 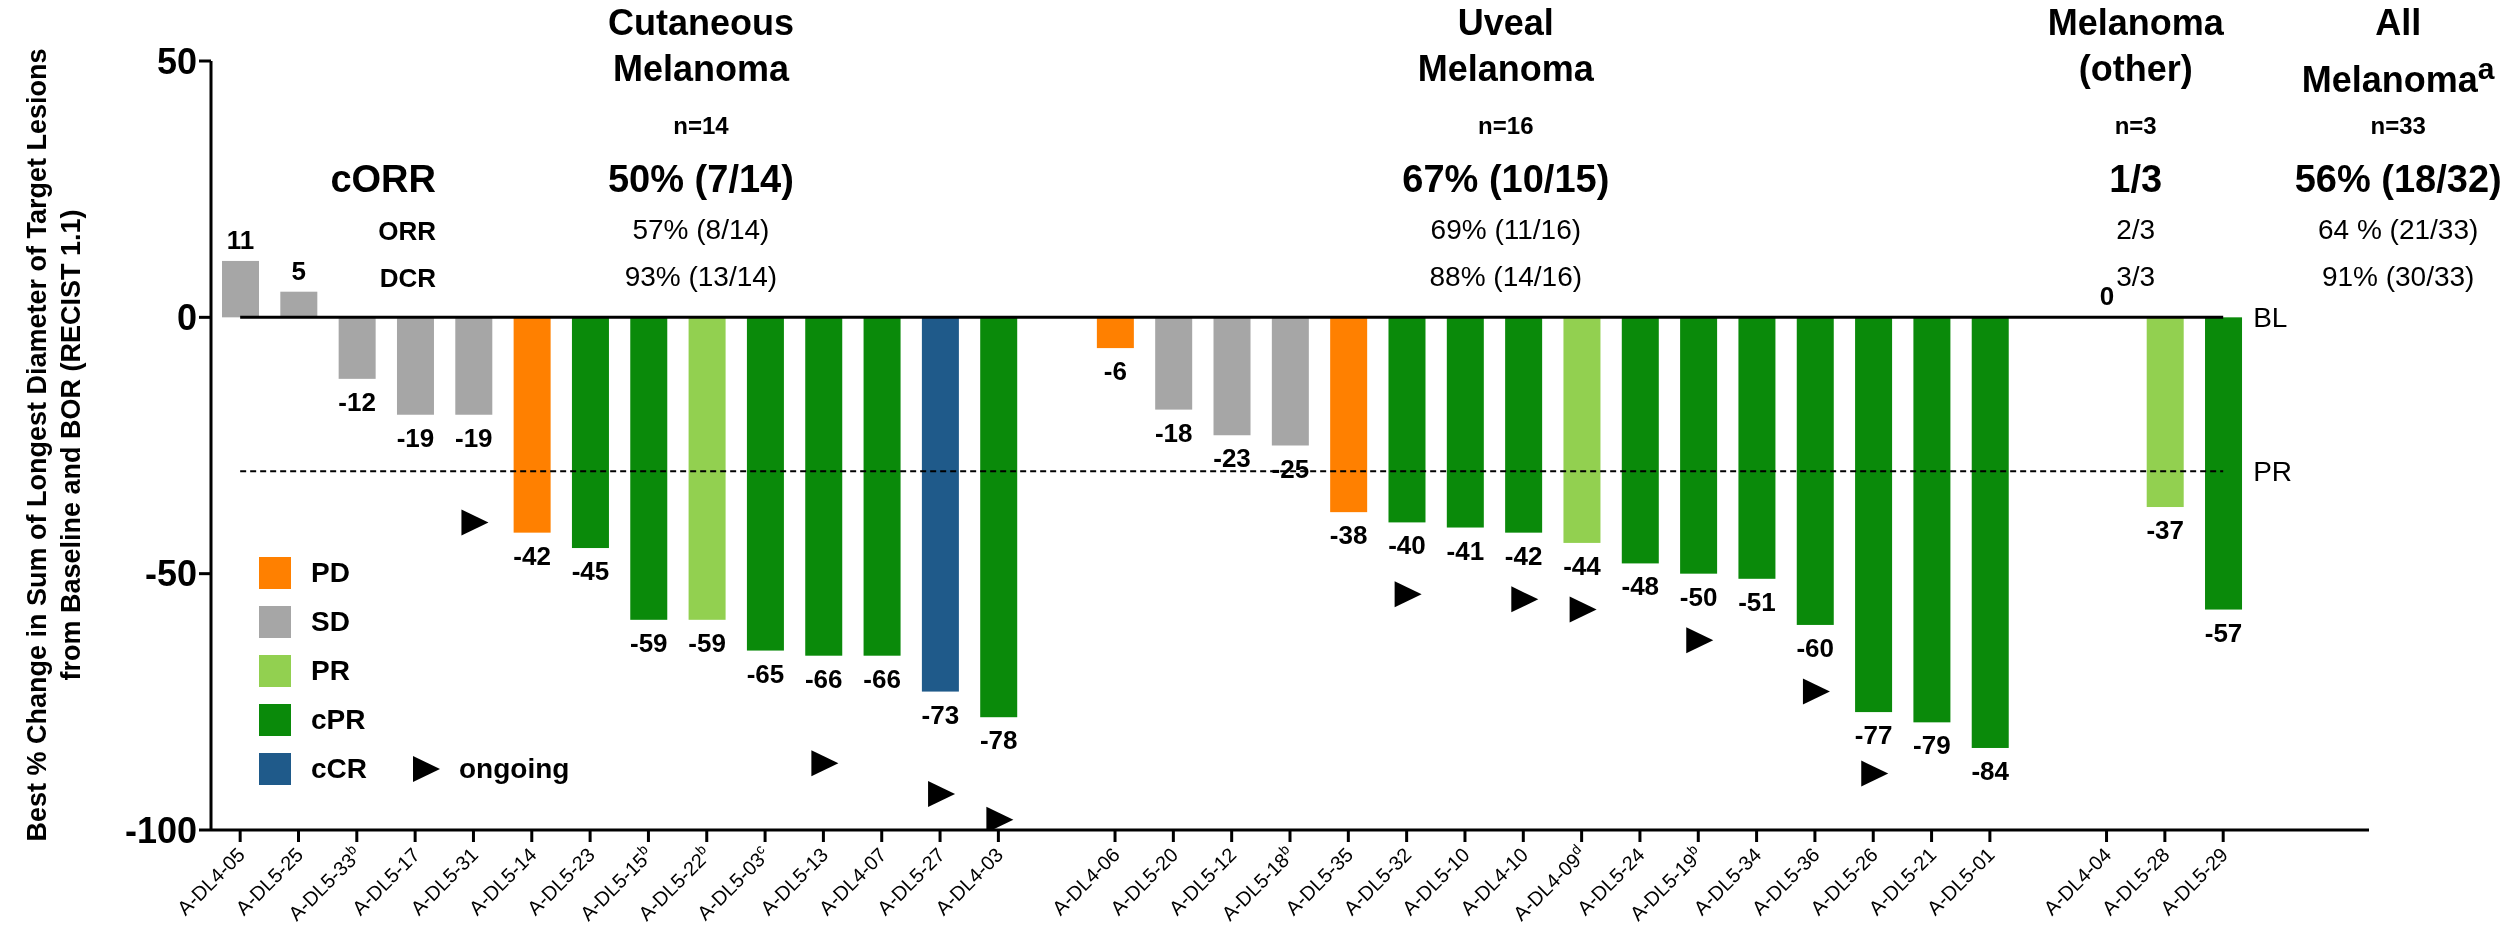 I want to click on annotation: 88% (14/16), so click(x=1506, y=277).